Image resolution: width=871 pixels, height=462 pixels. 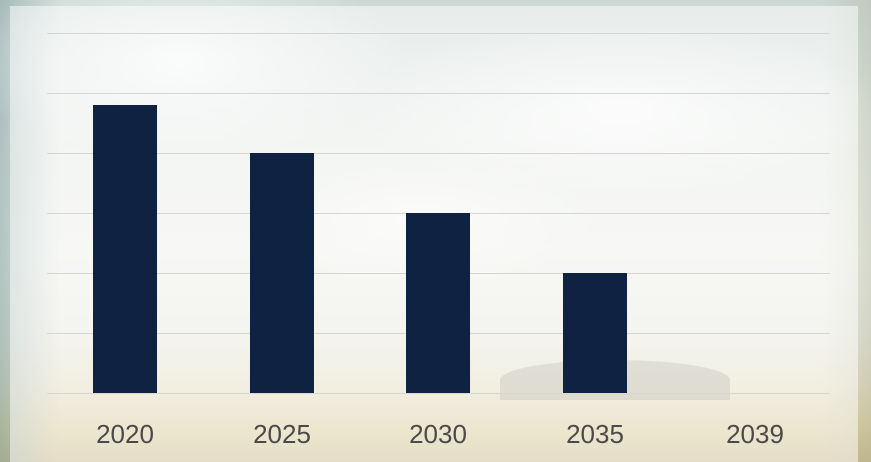 What do you see at coordinates (755, 434) in the screenshot?
I see `x-tick-label-2039: 2039` at bounding box center [755, 434].